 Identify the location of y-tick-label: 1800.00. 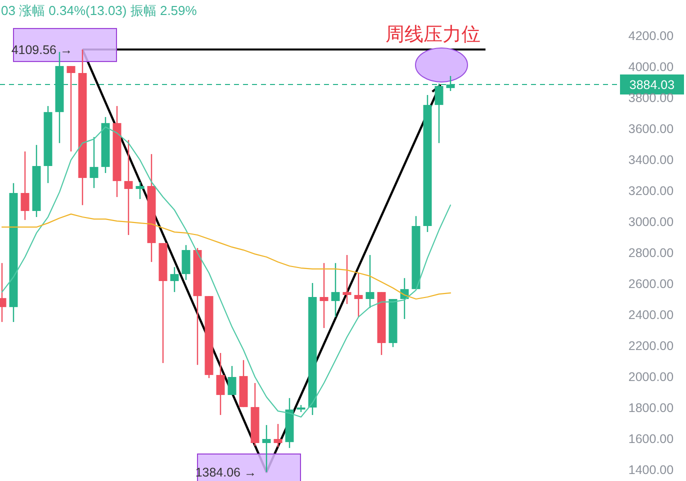
(651, 408).